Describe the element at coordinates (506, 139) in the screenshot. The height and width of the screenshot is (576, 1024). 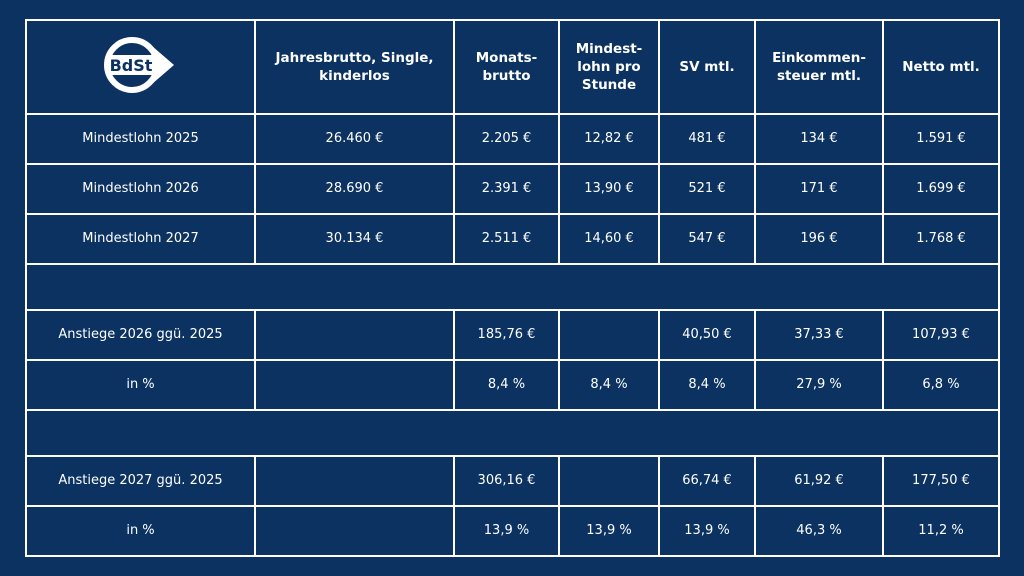
I see `cell-monatsbrutto: 2.205 €` at that location.